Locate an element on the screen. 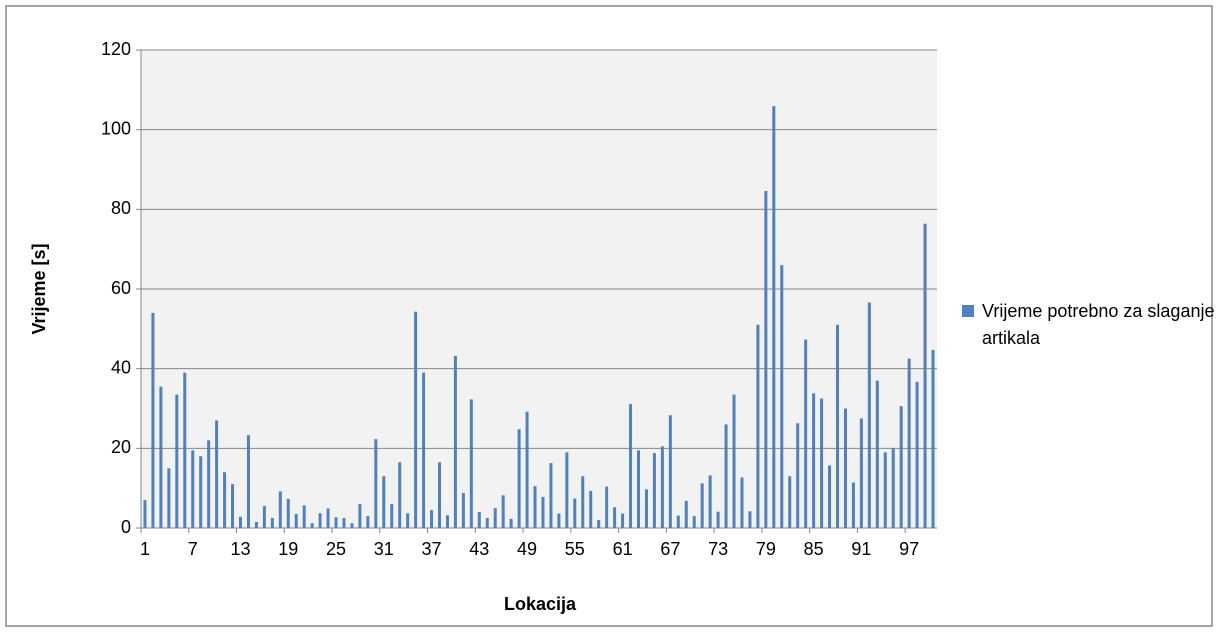 The image size is (1220, 635). x-tick-label: 91 is located at coordinates (861, 549).